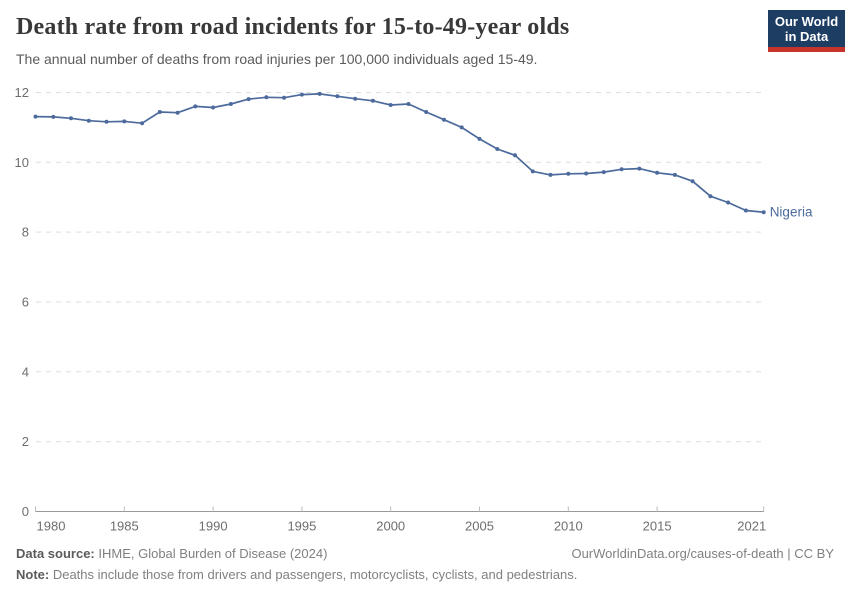  What do you see at coordinates (657, 526) in the screenshot?
I see `x-axis-label: 2015` at bounding box center [657, 526].